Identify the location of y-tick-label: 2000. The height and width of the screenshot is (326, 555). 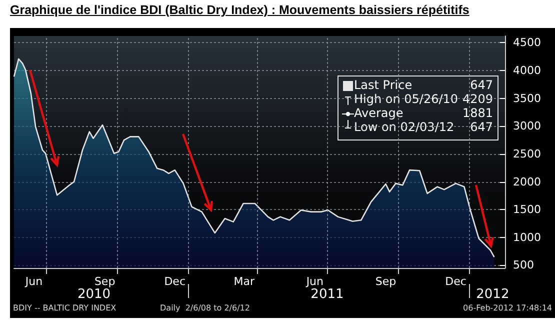
(527, 181).